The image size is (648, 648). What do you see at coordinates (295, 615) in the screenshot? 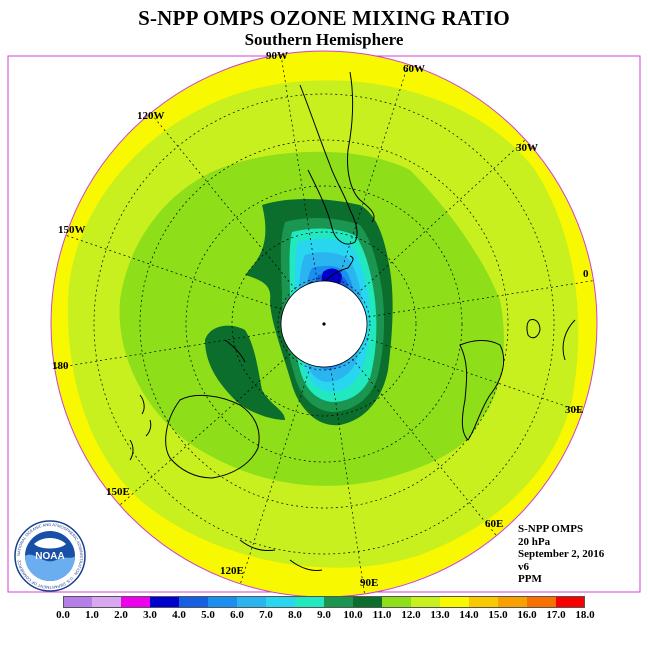
I see `colorbar-tick-label: 8.0` at bounding box center [295, 615].